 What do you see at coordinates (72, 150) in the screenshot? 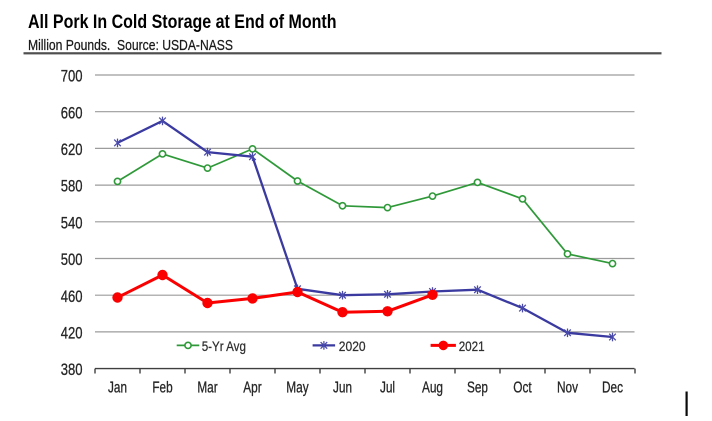
I see `svg-text: 620` at bounding box center [72, 150].